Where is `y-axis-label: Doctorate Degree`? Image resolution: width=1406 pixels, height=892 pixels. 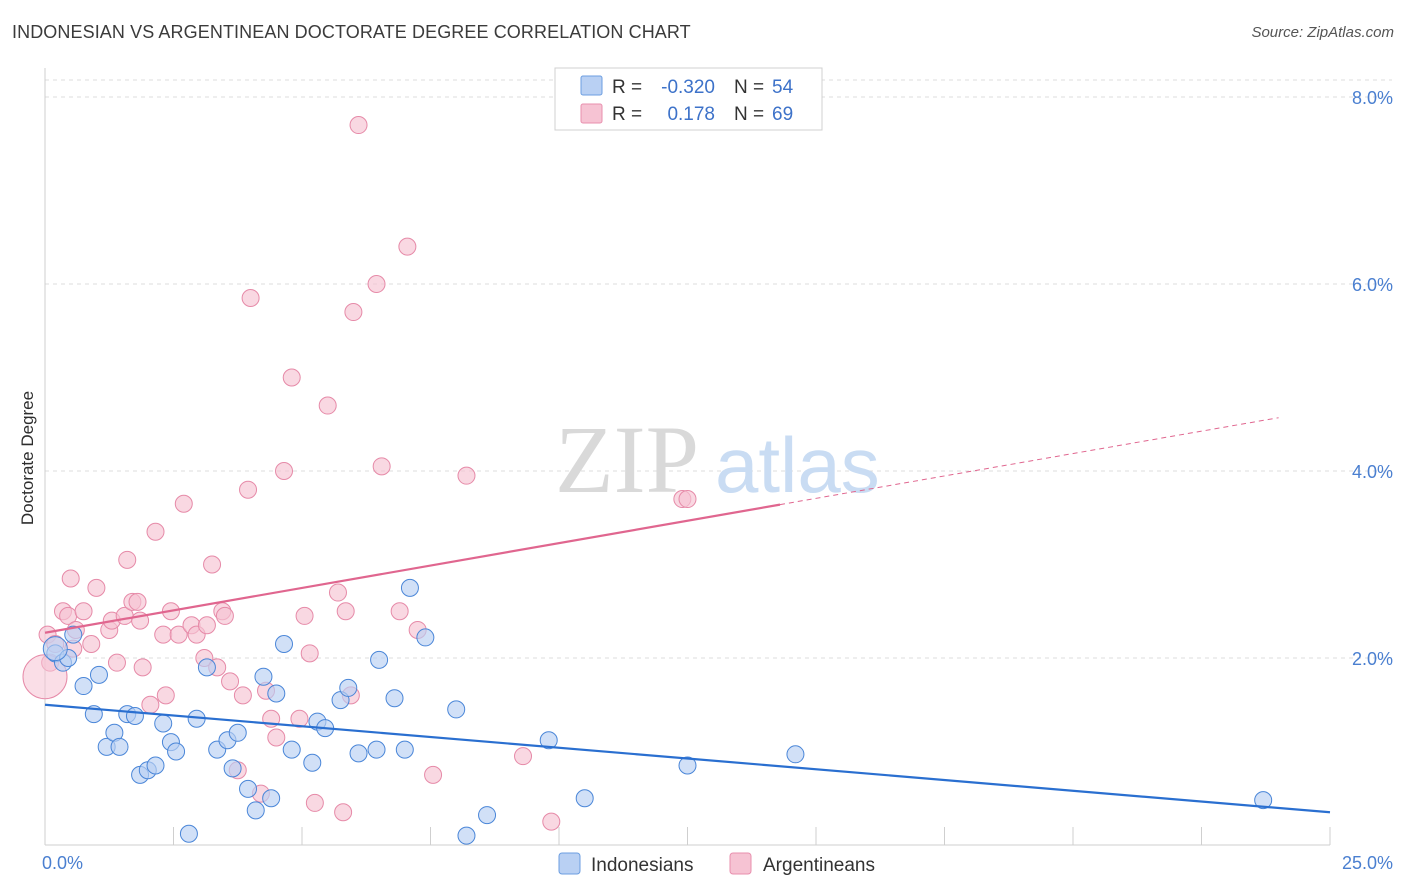 y-axis-label: Doctorate Degree is located at coordinates (27, 458).